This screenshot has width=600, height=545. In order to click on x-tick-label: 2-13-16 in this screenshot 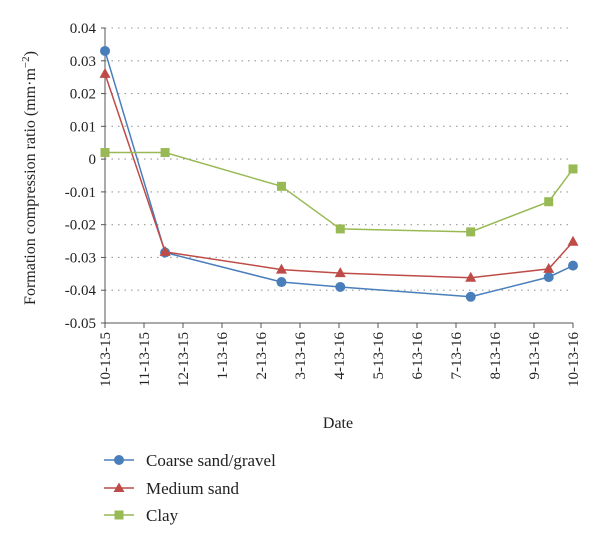, I will do `click(262, 356)`.